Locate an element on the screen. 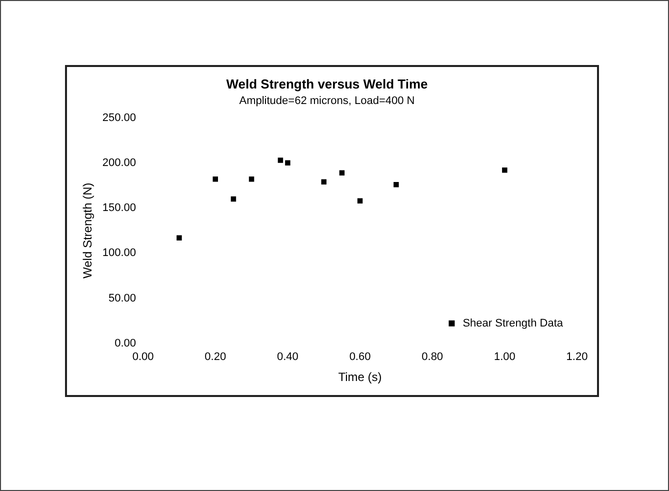 The image size is (669, 491). y-axis-title: Weld Strength (N) is located at coordinates (87, 230).